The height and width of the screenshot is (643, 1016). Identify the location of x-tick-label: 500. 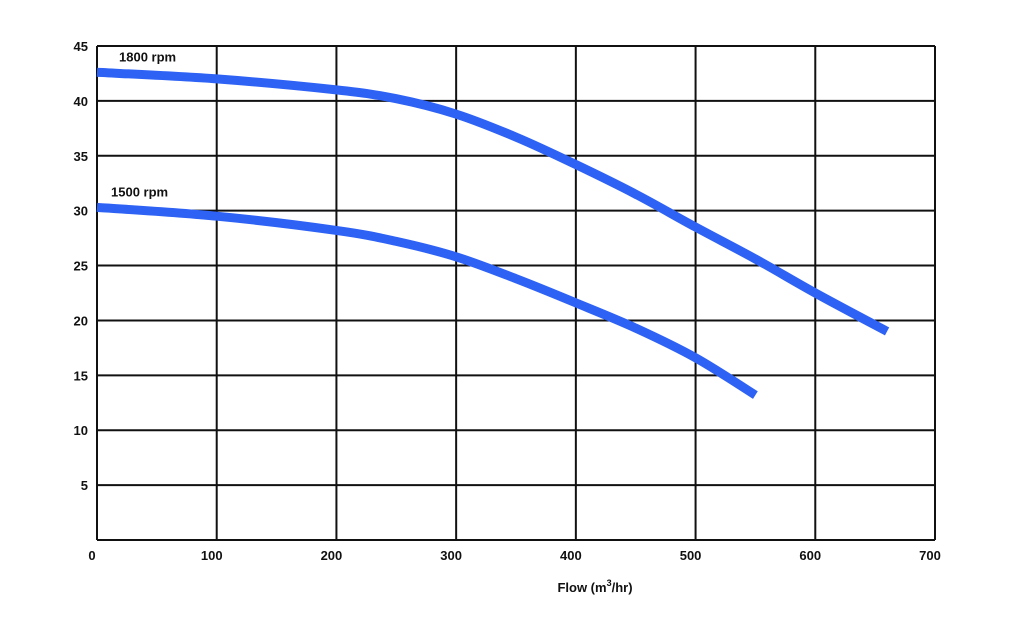
(691, 555).